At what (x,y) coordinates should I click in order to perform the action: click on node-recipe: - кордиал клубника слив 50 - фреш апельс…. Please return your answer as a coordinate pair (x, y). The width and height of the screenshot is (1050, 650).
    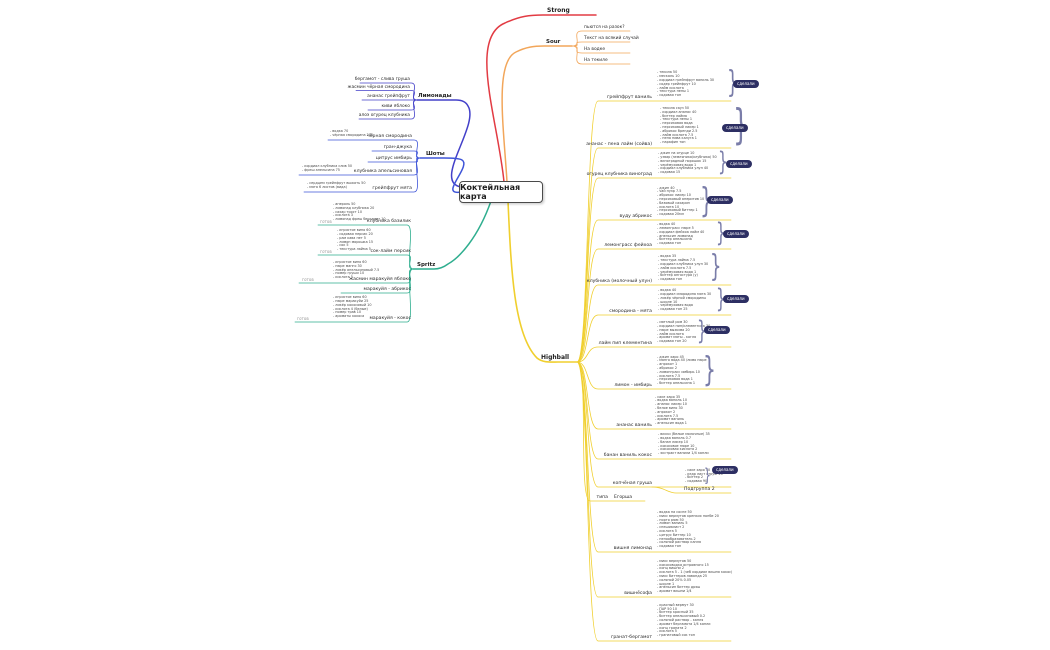
    Looking at the image, I should click on (327, 168).